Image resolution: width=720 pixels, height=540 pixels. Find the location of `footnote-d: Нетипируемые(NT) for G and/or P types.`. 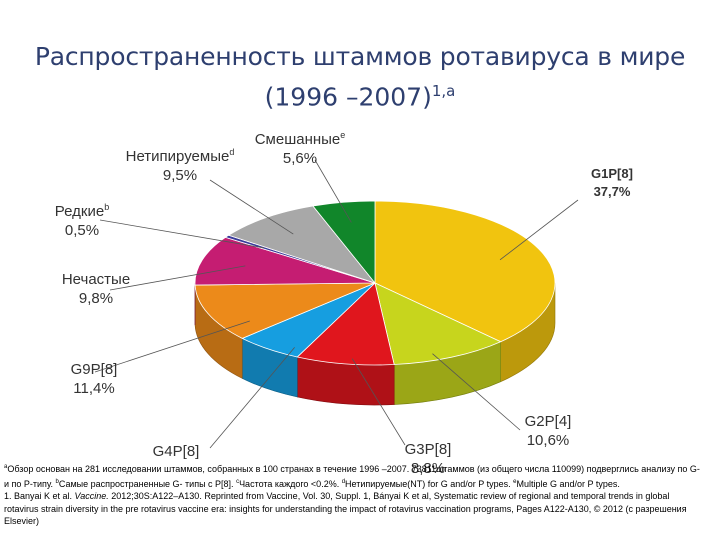

footnote-d: Нетипируемые(NT) for G and/or P types. is located at coordinates (429, 483).